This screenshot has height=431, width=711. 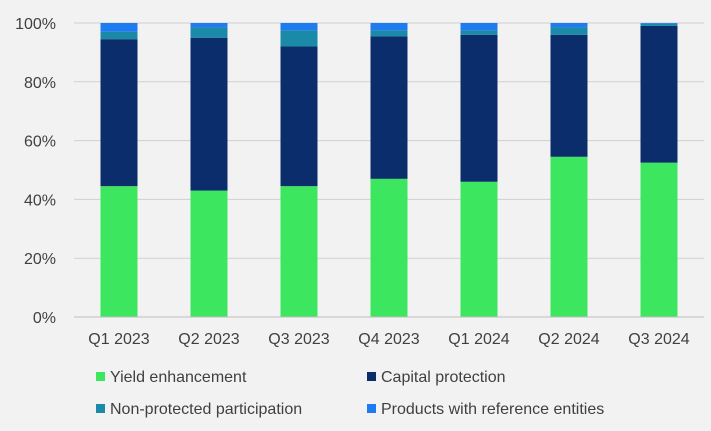 What do you see at coordinates (443, 377) in the screenshot?
I see `legend-label: Capital protection` at bounding box center [443, 377].